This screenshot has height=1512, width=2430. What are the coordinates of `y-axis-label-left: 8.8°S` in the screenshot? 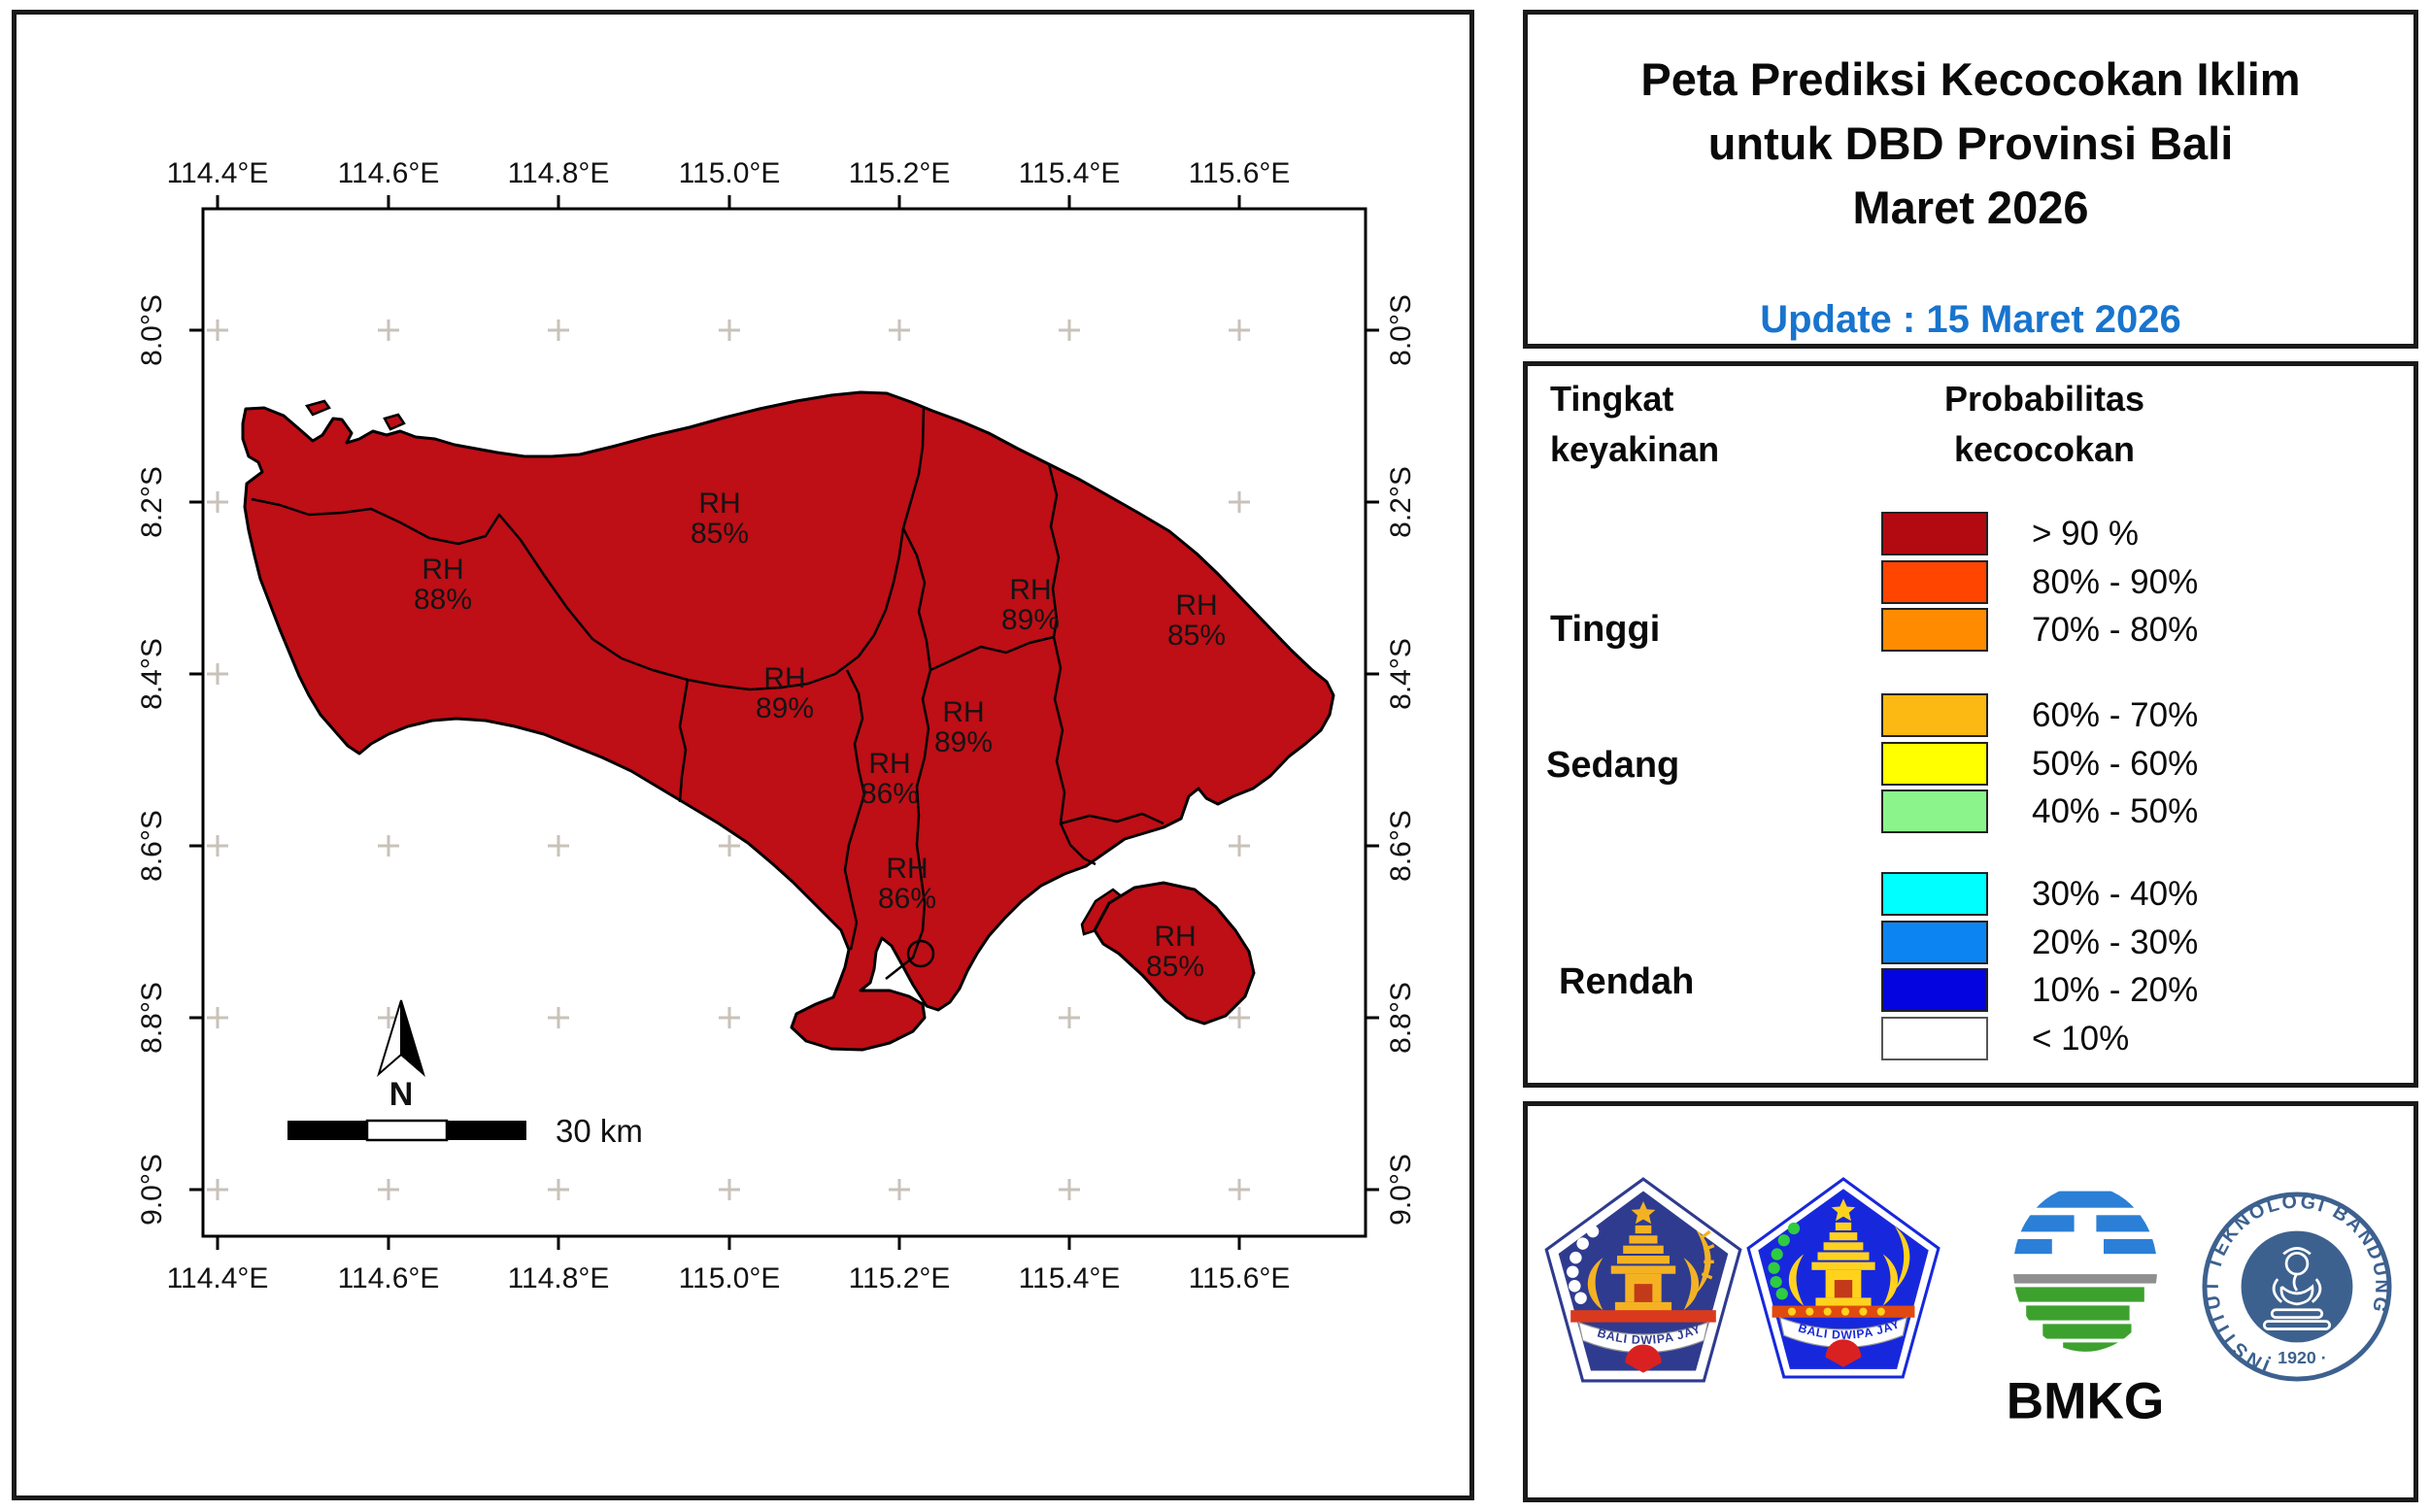 It's located at (152, 1018).